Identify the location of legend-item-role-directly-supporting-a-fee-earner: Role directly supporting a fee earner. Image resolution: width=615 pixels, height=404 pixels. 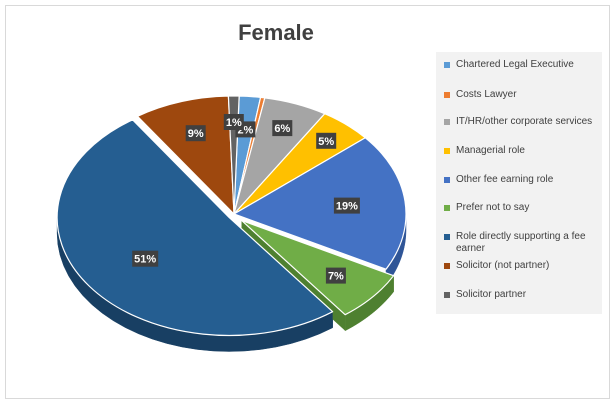
(522, 243).